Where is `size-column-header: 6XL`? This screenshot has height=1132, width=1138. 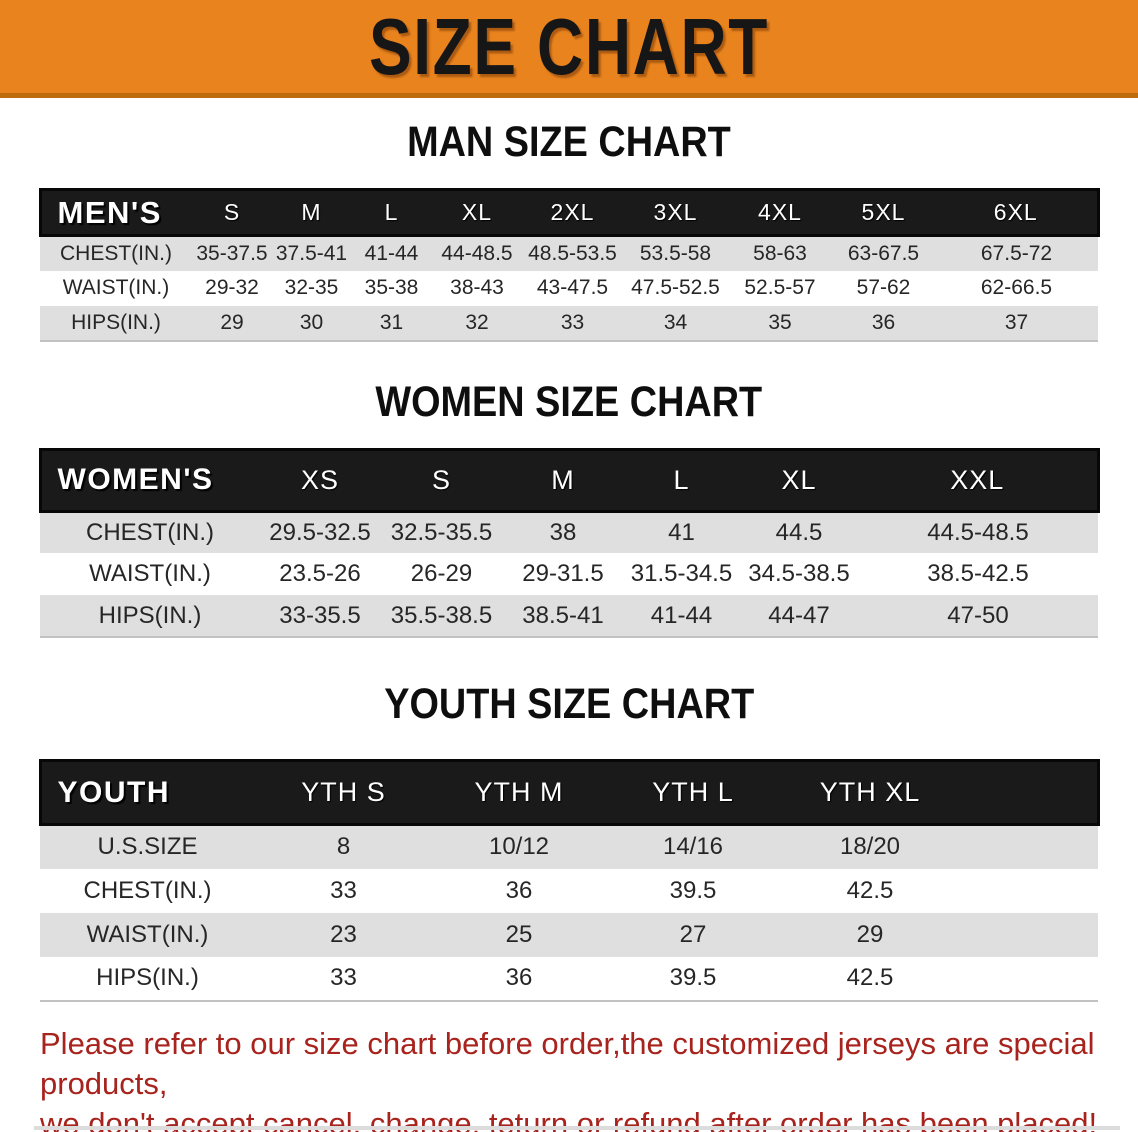 size-column-header: 6XL is located at coordinates (1015, 212).